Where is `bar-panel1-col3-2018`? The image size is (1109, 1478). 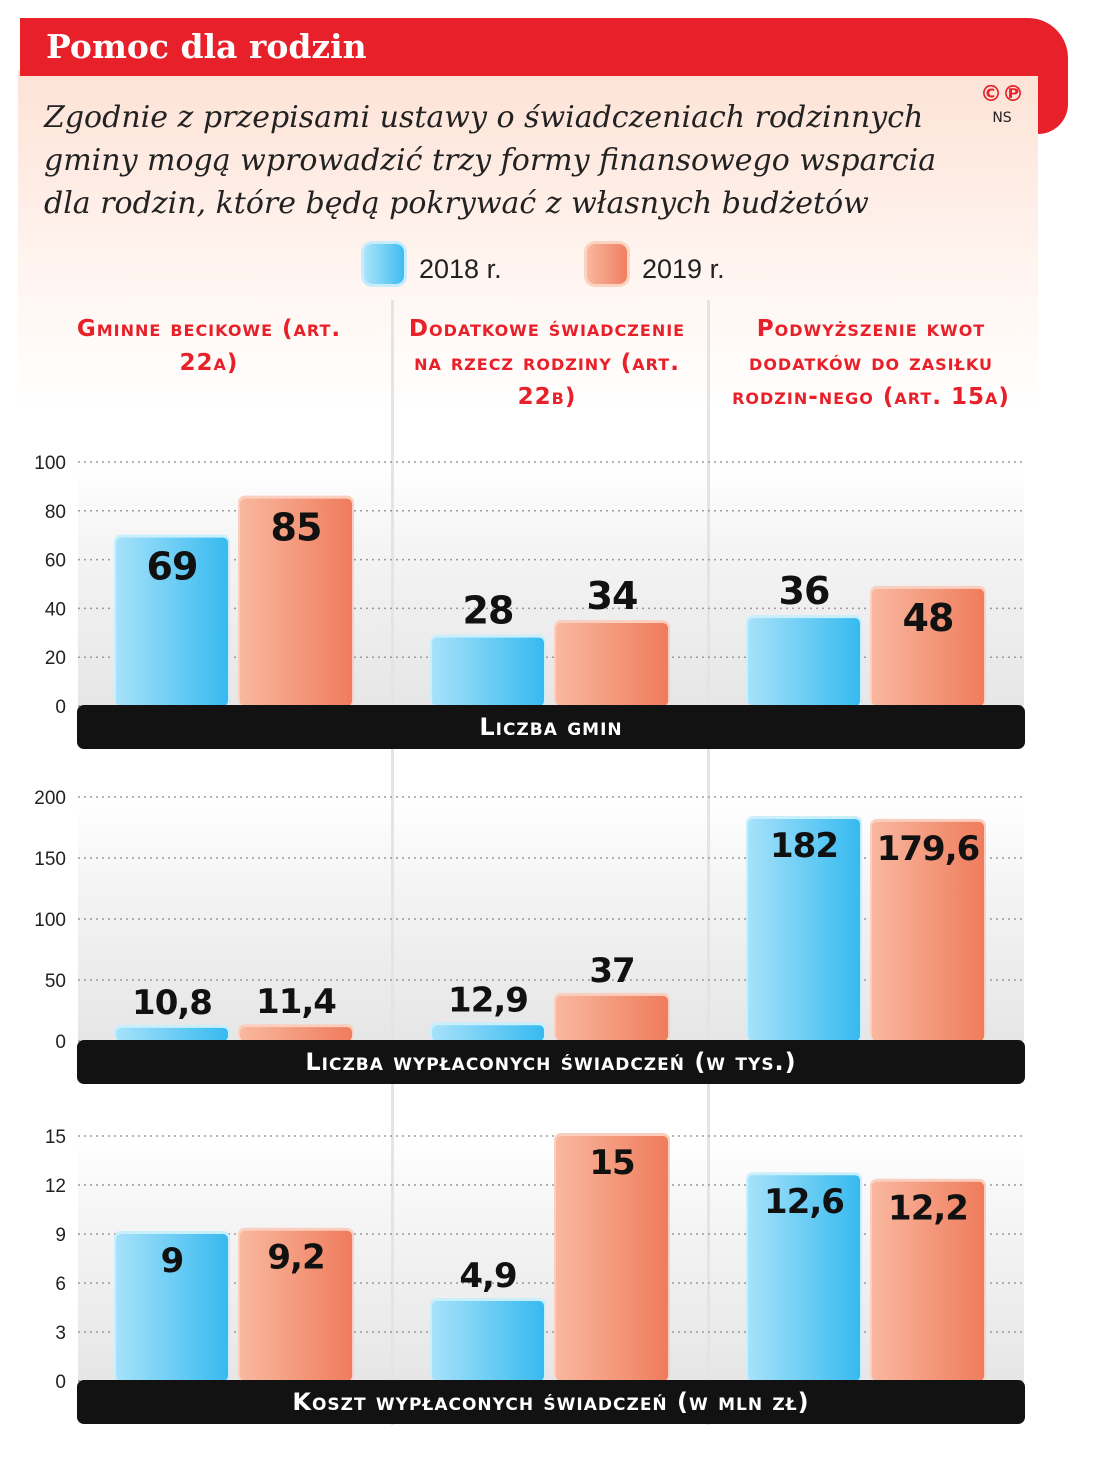
bar-panel1-col3-2018 is located at coordinates (804, 662).